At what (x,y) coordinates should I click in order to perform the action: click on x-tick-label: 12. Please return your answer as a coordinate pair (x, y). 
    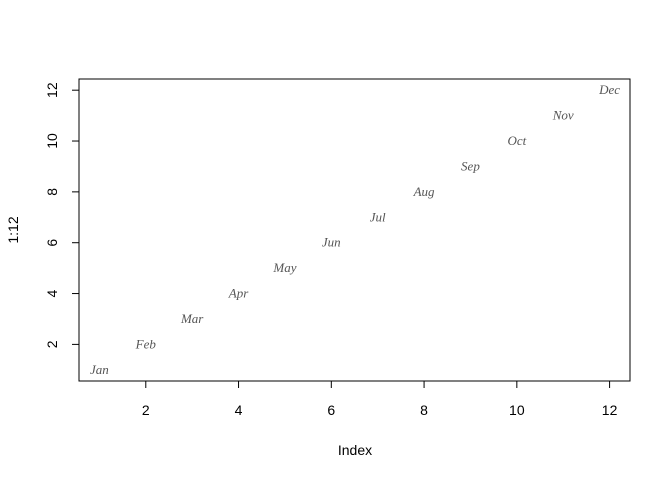
    Looking at the image, I should click on (610, 410).